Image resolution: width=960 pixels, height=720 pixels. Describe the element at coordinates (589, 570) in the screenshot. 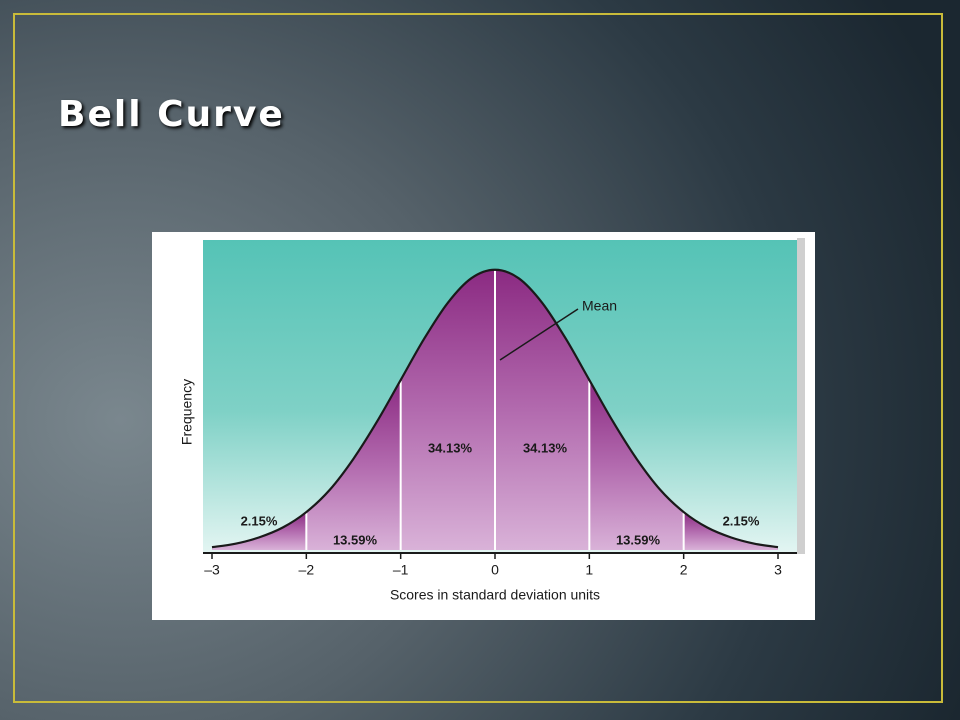

I see `x-tick-label: 1` at that location.